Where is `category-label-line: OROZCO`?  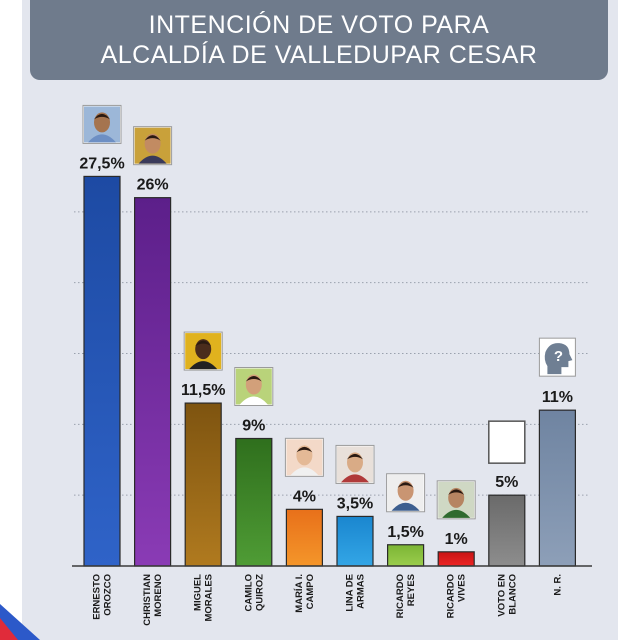 category-label-line: OROZCO is located at coordinates (108, 595).